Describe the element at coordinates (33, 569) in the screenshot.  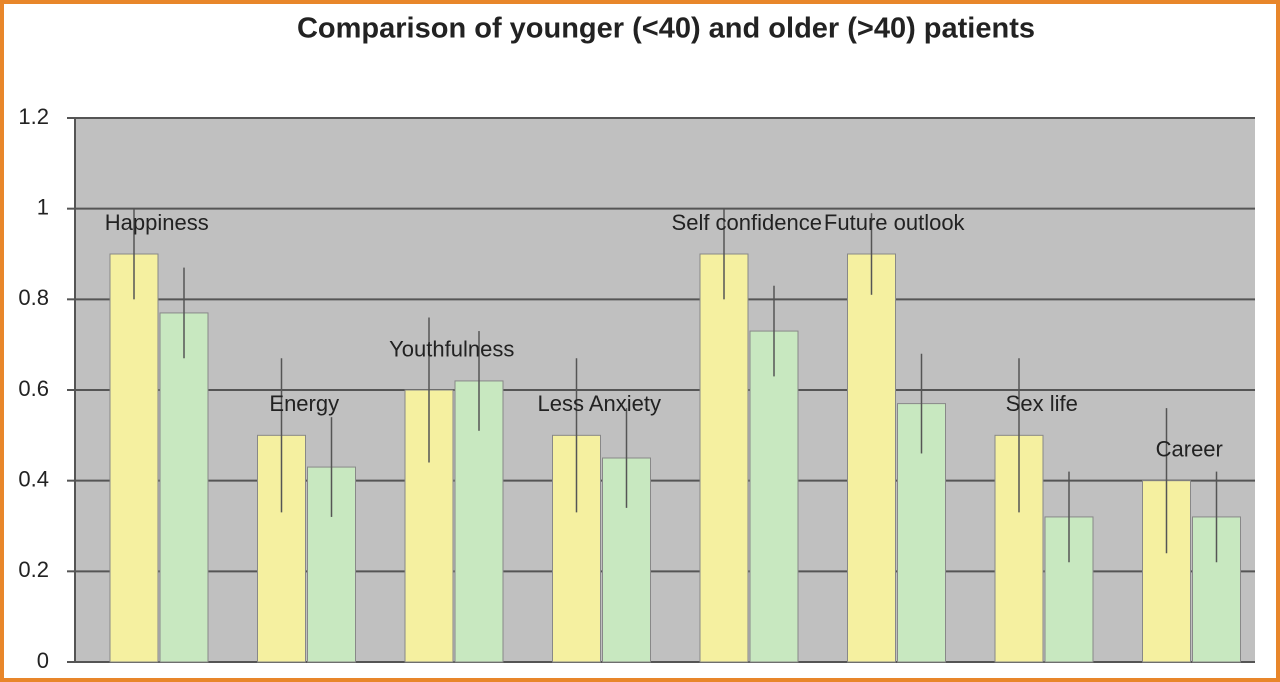
I see `y-tick-label: 0.2` at that location.